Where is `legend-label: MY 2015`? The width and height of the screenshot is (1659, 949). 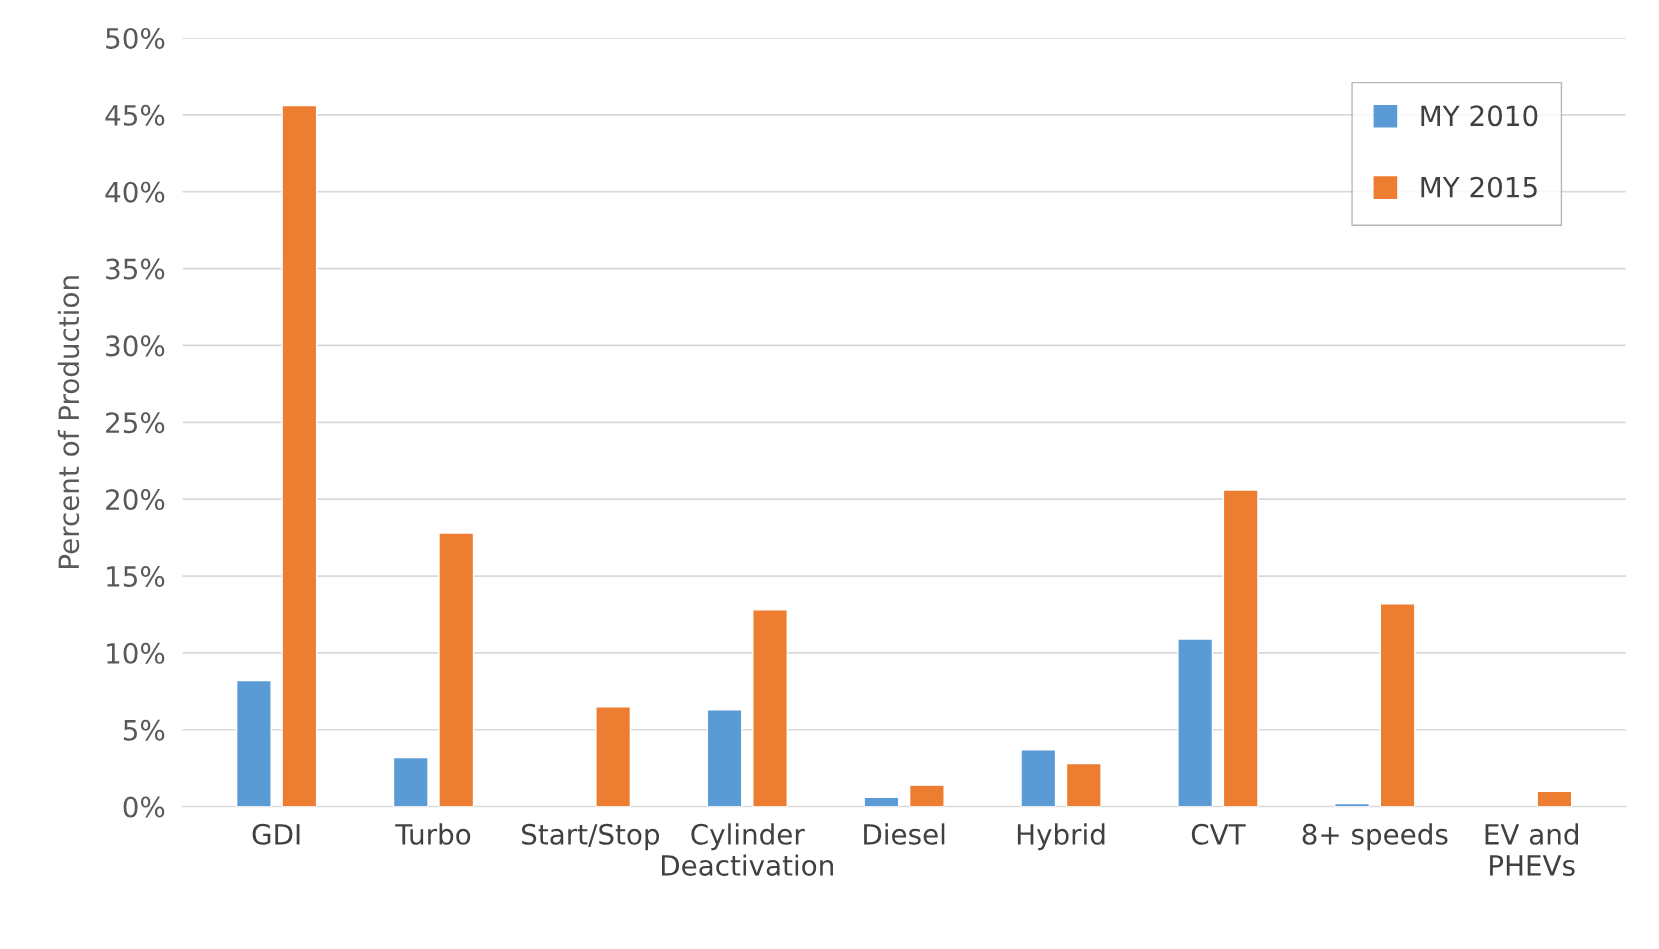 legend-label: MY 2015 is located at coordinates (1479, 187).